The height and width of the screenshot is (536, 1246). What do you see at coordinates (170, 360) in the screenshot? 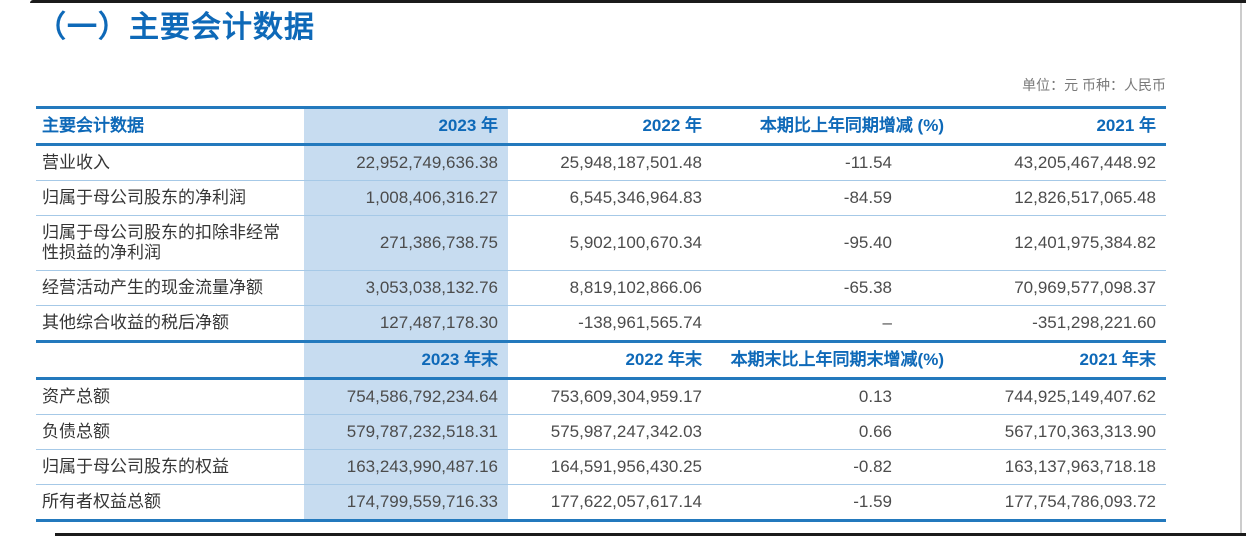
I see `column-header-blank` at bounding box center [170, 360].